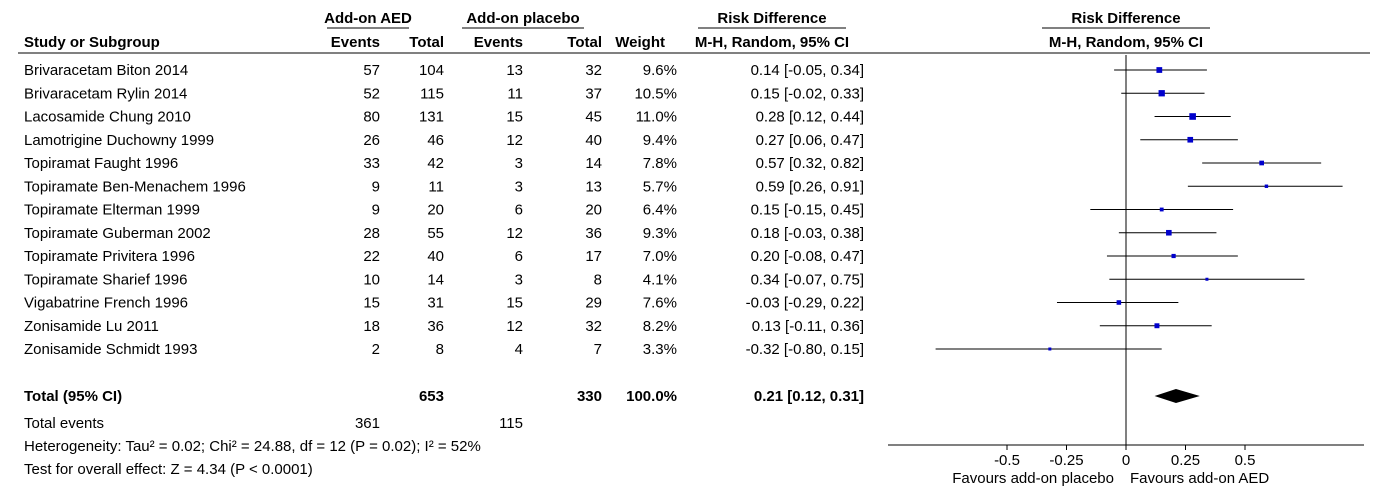  Describe the element at coordinates (135, 186) in the screenshot. I see `study-name: Topiramate Ben-Menachem 1996` at that location.